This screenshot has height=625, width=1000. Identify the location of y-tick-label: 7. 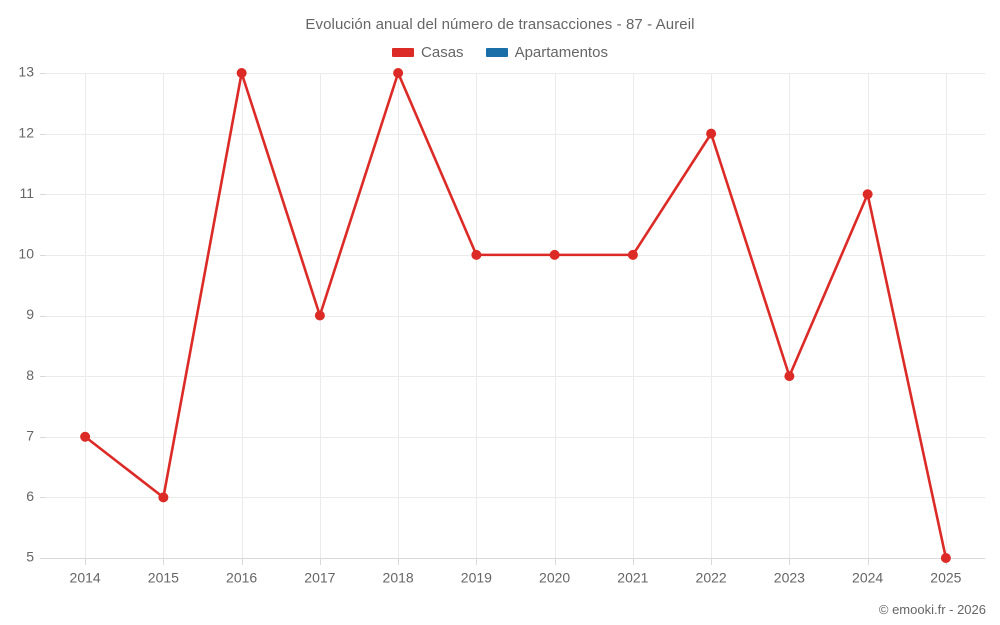
(30, 435).